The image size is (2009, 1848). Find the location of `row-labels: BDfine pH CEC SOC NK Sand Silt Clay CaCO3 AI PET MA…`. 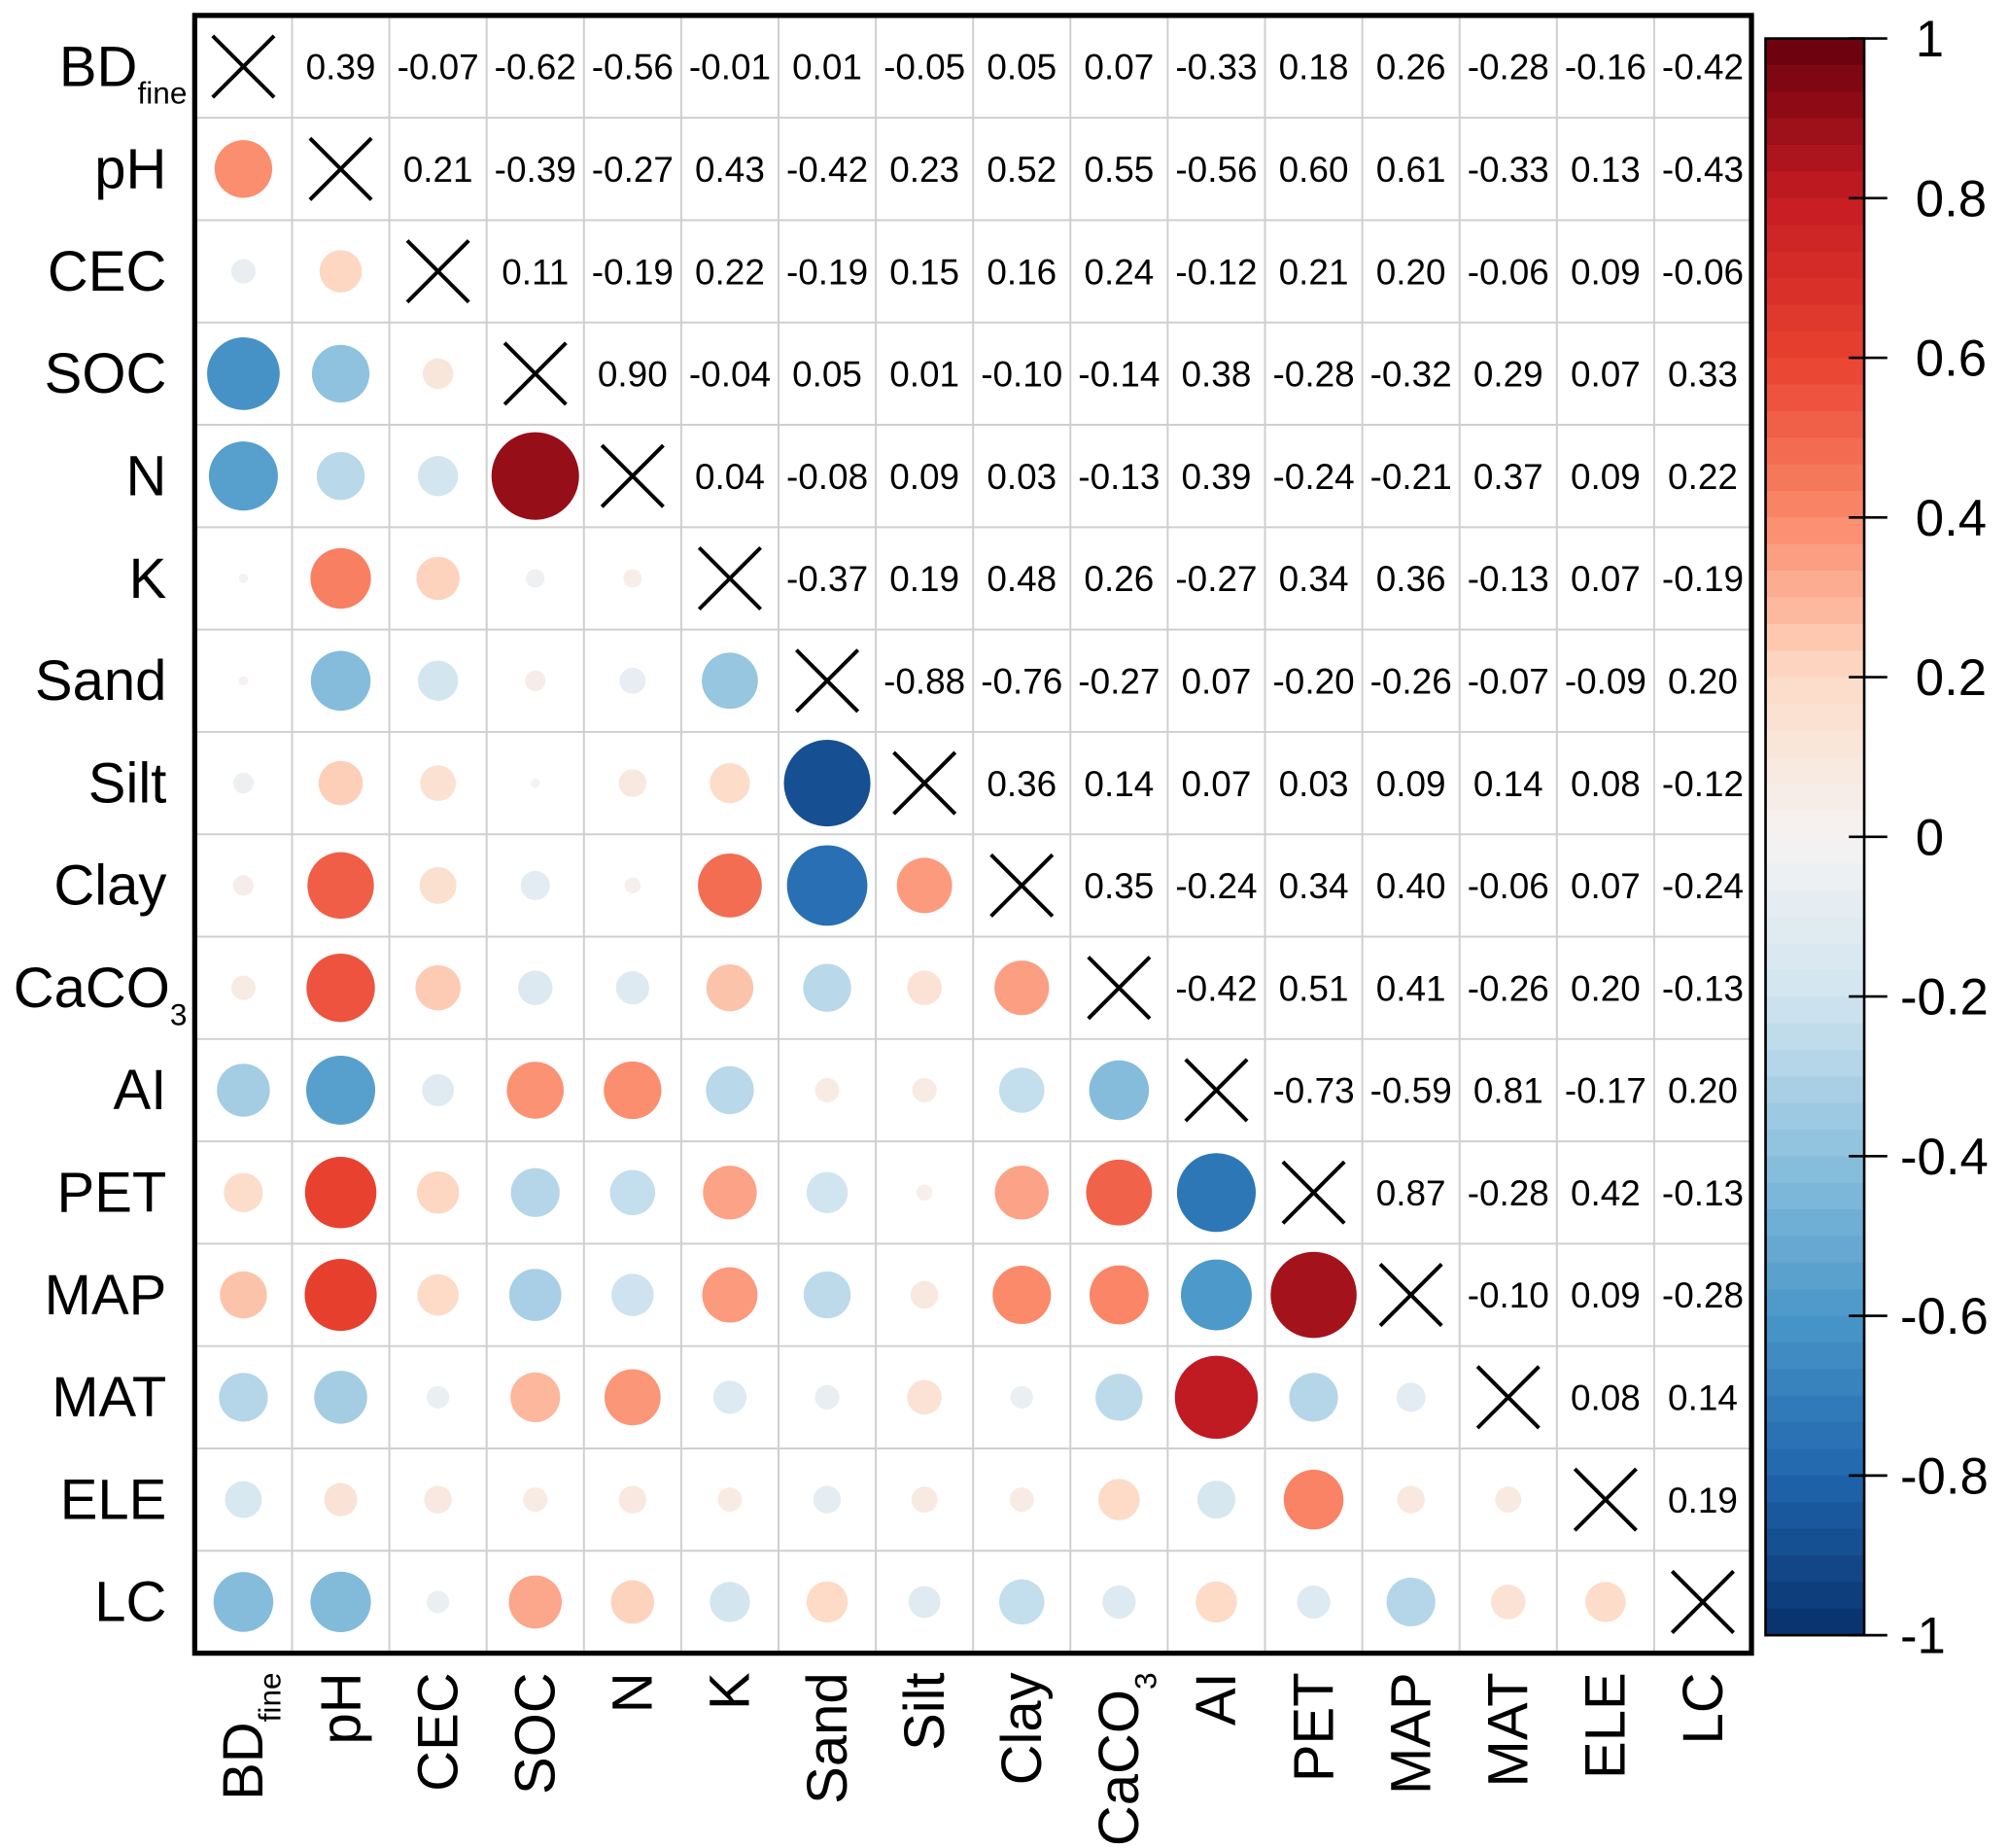

row-labels: BDfine pH CEC SOC NK Sand Silt Clay CaCO3 AI PET MA… is located at coordinates (101, 834).